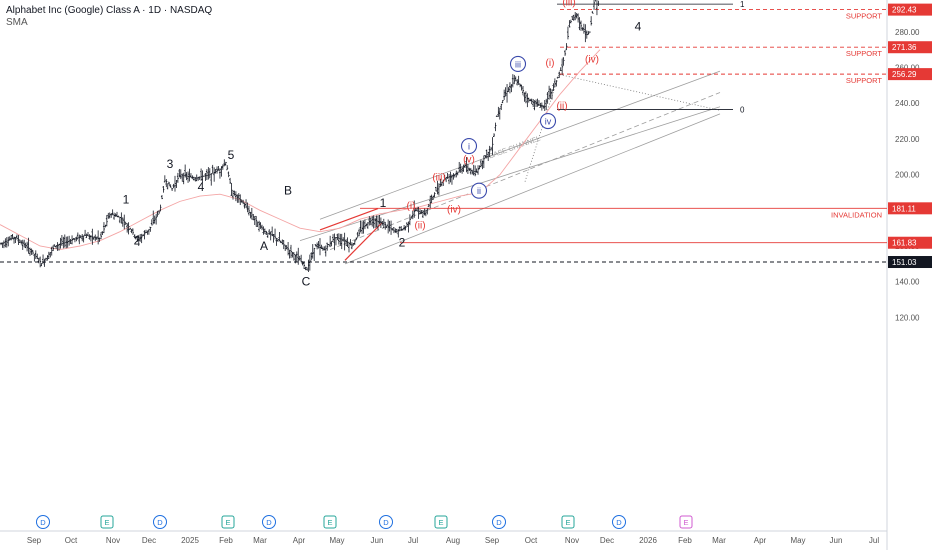  What do you see at coordinates (306, 282) in the screenshot?
I see `wave-label: C` at bounding box center [306, 282].